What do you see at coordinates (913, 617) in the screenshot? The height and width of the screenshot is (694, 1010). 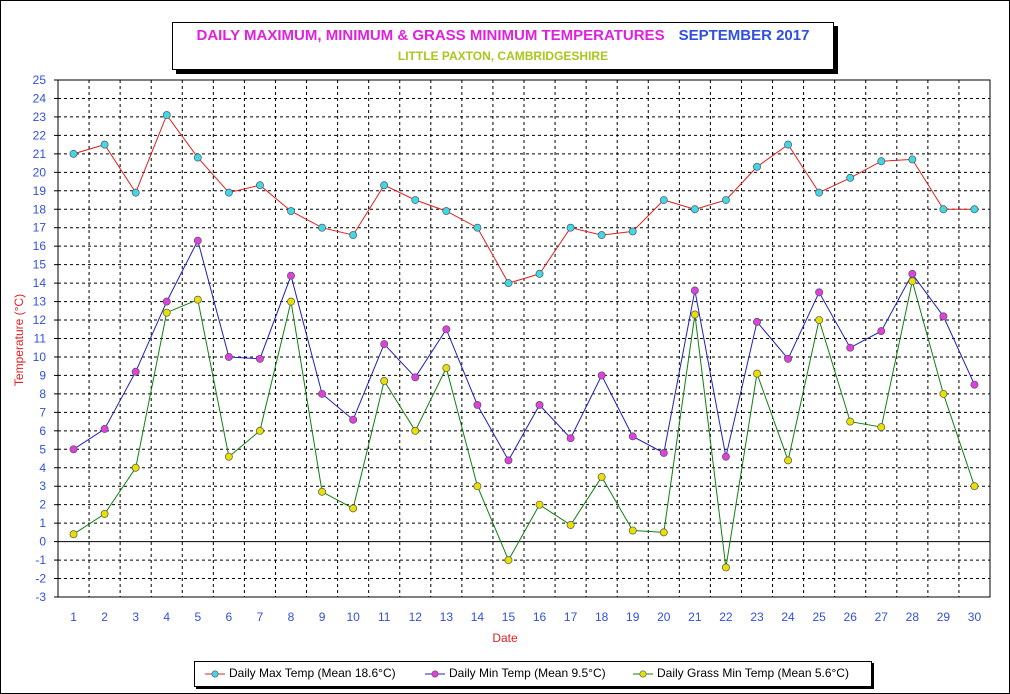 I see `x-tick-label: 28` at bounding box center [913, 617].